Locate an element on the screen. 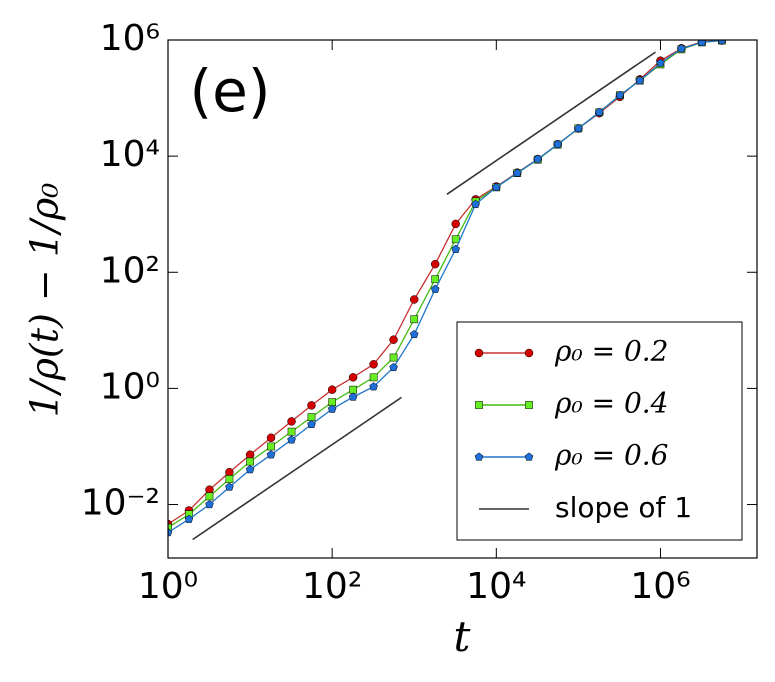  y-axis-label: 1/ρ(t) − 1/ρ₀ is located at coordinates (45, 300).